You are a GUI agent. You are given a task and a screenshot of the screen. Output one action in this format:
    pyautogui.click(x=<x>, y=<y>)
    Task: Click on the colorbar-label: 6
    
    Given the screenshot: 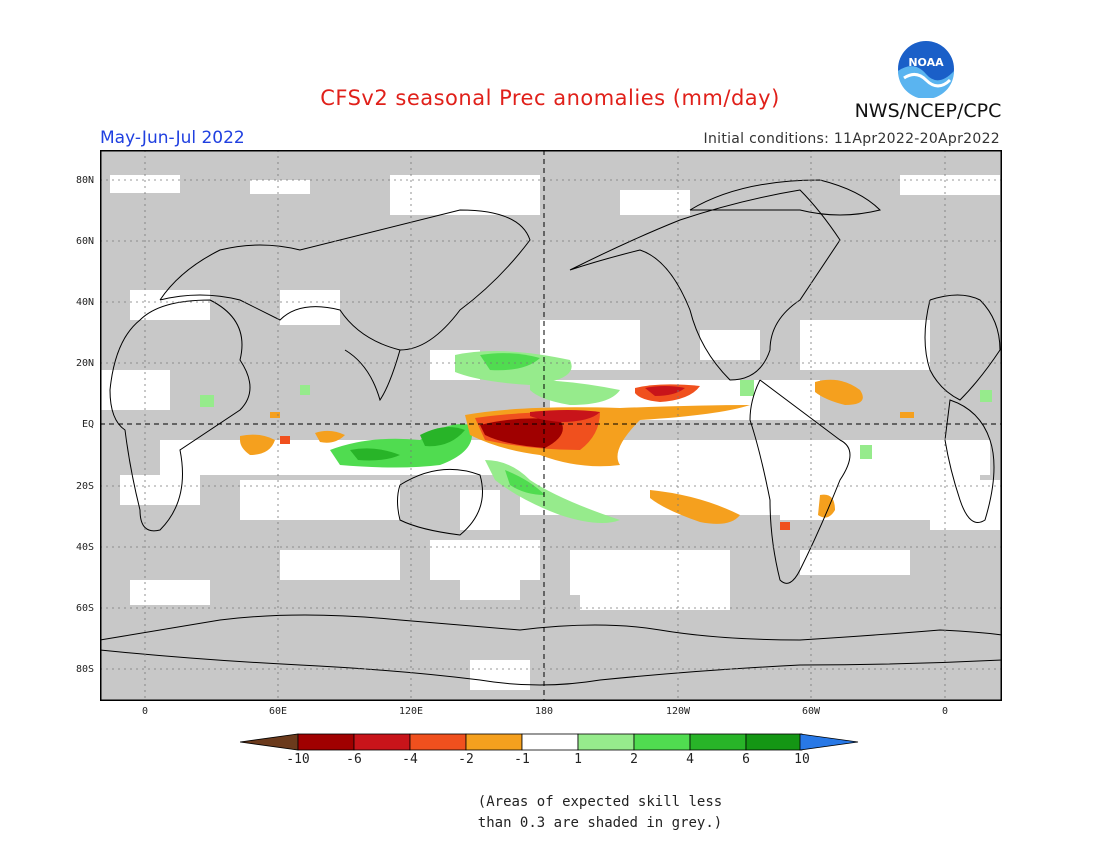 What is the action you would take?
    pyautogui.click(x=746, y=759)
    